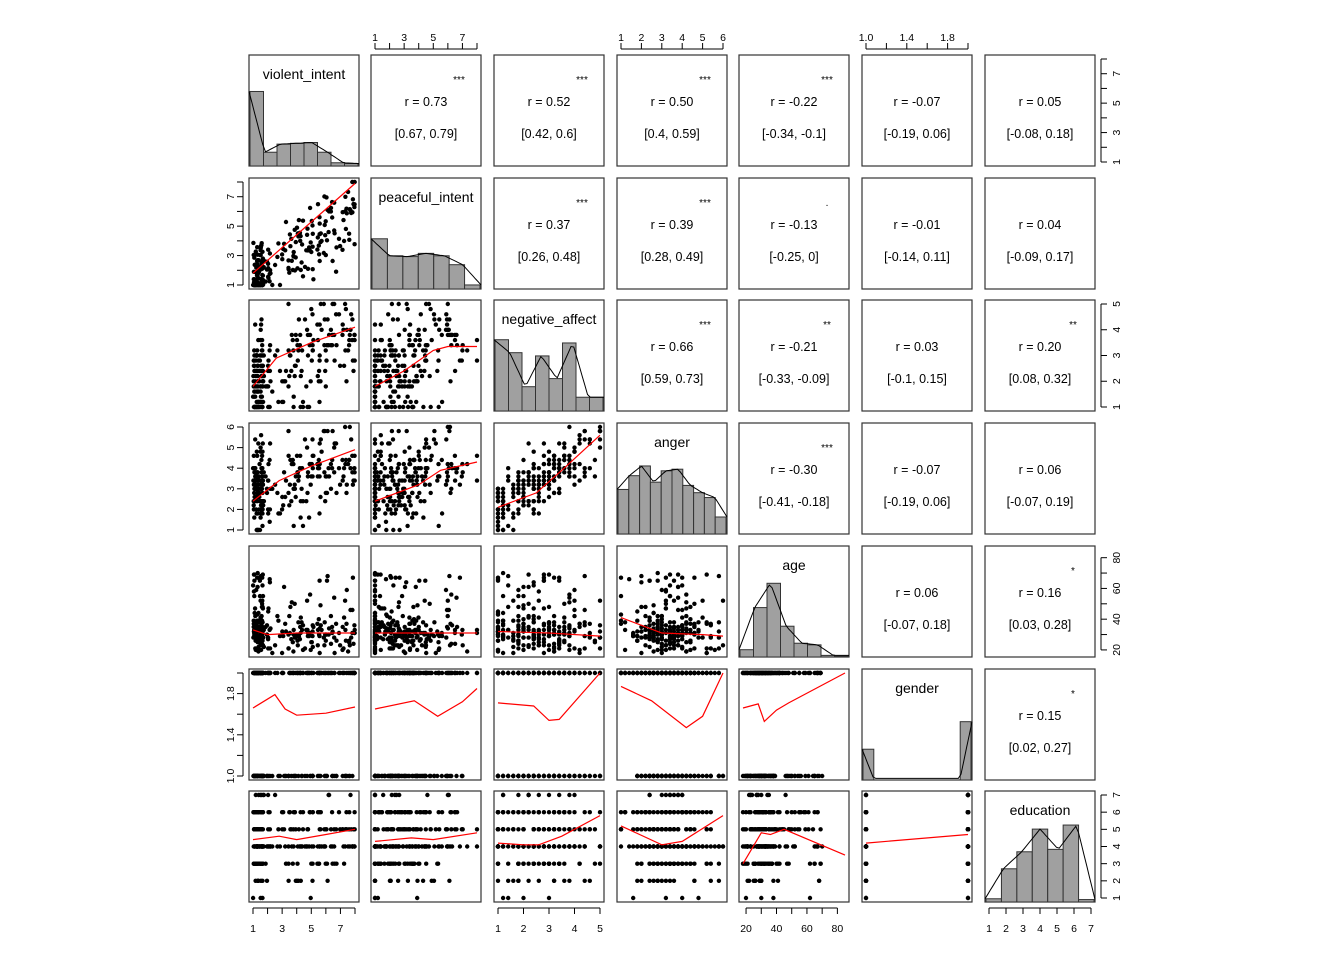 The image size is (1344, 960). What do you see at coordinates (426, 262) in the screenshot?
I see `density-curve` at bounding box center [426, 262].